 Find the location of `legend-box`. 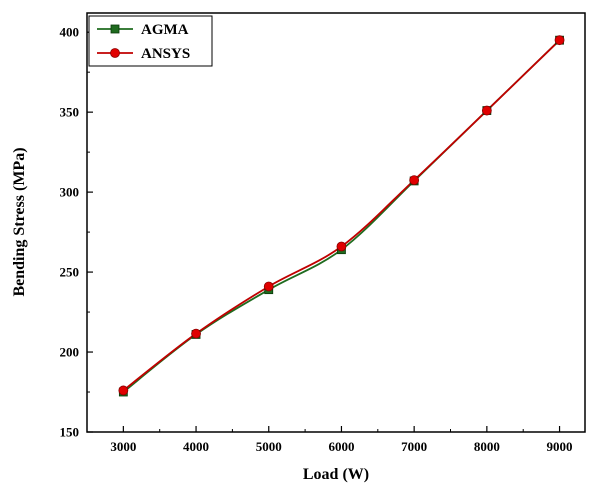

legend-box is located at coordinates (150, 41).